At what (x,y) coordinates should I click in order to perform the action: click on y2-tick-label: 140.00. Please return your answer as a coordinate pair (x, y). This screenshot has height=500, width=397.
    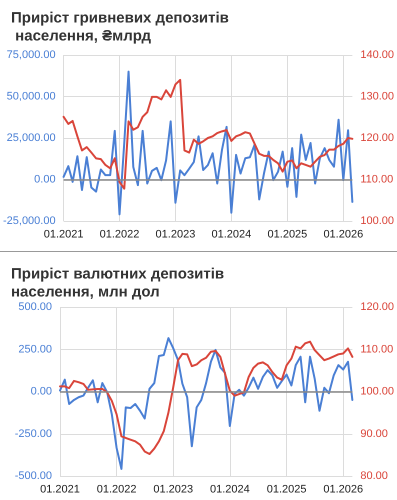
    Looking at the image, I should click on (377, 55).